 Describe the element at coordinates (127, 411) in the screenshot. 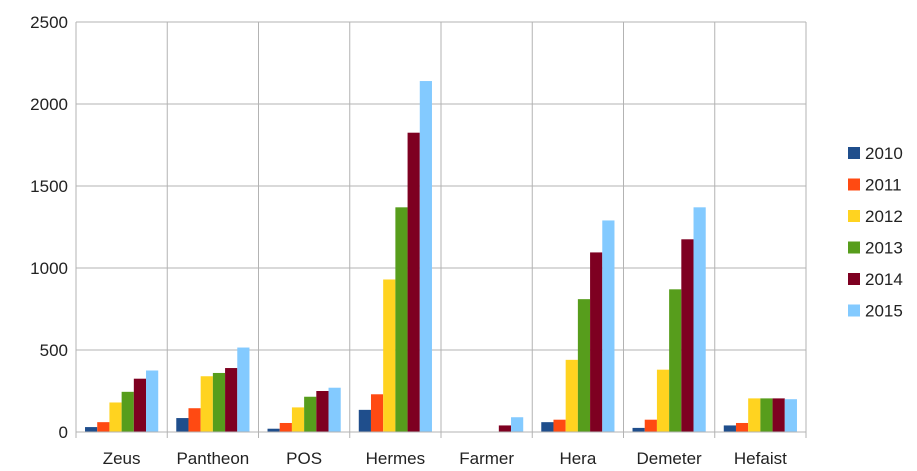

I see `bar-2013-zeus` at that location.